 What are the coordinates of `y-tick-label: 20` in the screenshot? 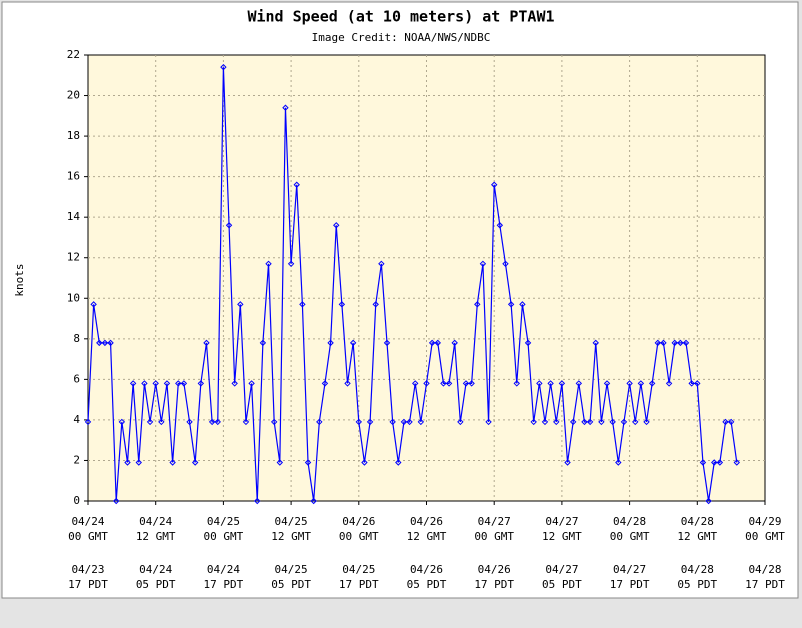 It's located at (73, 95).